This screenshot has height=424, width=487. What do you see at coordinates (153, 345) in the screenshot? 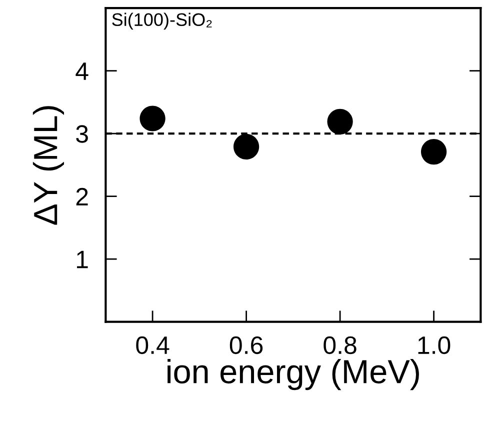
I see `x-tick-label: 0.4` at bounding box center [153, 345].